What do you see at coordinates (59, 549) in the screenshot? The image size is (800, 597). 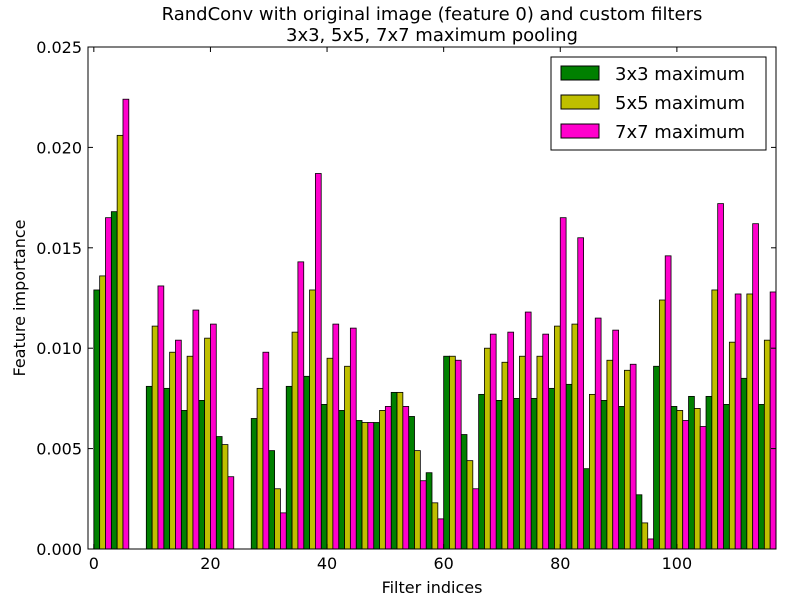 I see `y-tick-label: 0.000` at bounding box center [59, 549].